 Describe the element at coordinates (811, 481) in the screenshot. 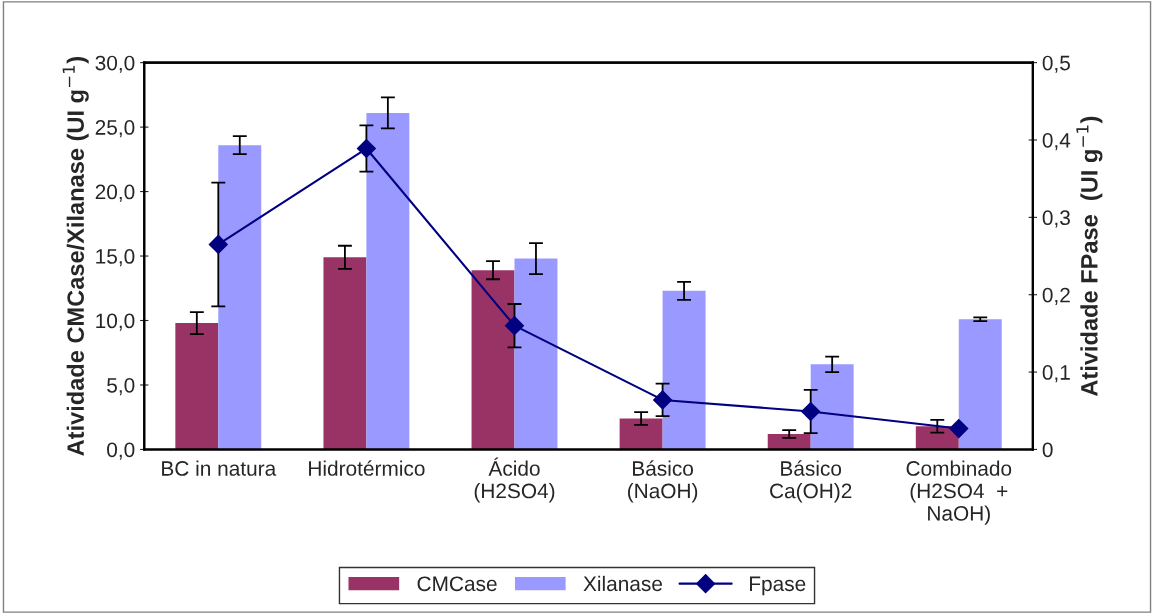

I see `x-tick-label: Básico Ca(OH)2` at that location.